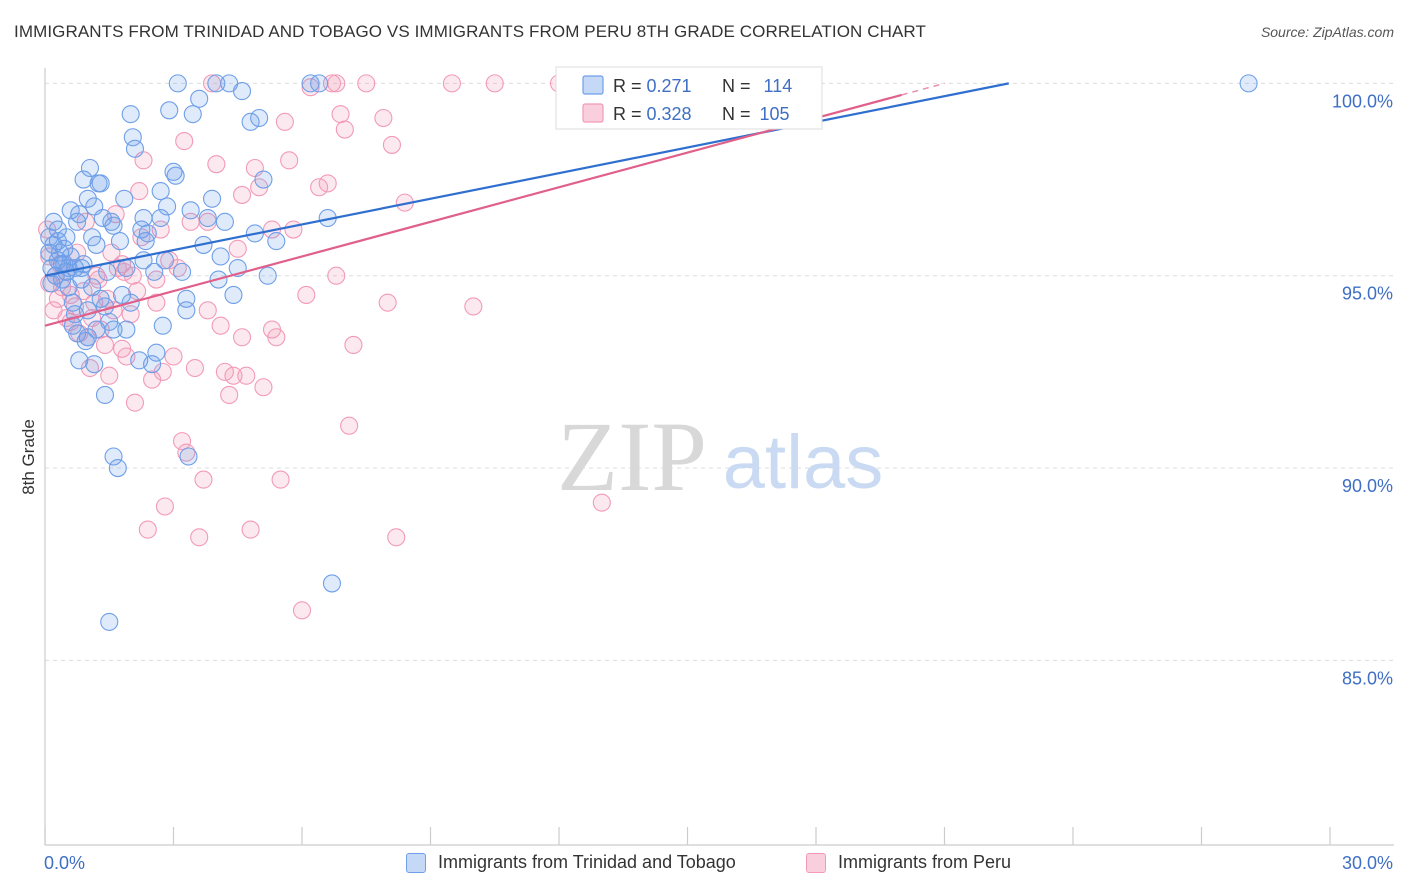 The height and width of the screenshot is (892, 1406). I want to click on legend-item-trinidad: Immigrants from Trinidad and Tobago, so click(571, 862).